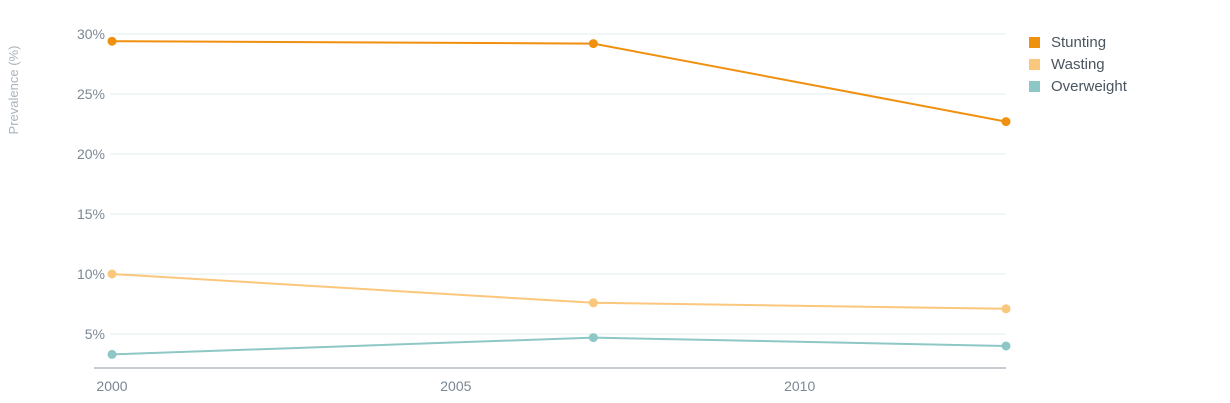 This screenshot has height=403, width=1230. Describe the element at coordinates (95, 334) in the screenshot. I see `y-tick-label: 5%` at that location.